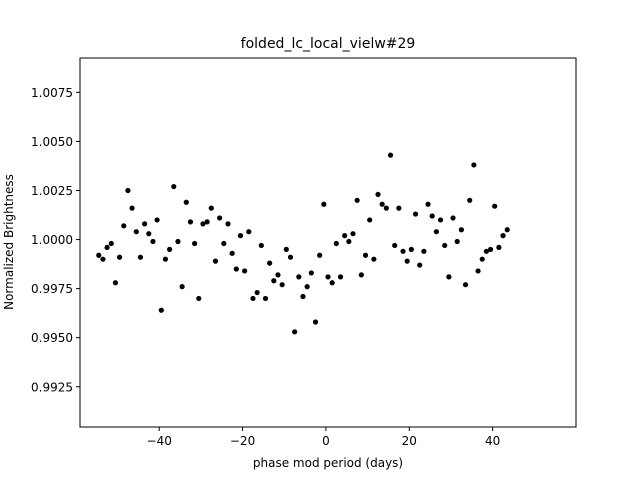  What do you see at coordinates (326, 441) in the screenshot?
I see `x-tick-label: 0` at bounding box center [326, 441].